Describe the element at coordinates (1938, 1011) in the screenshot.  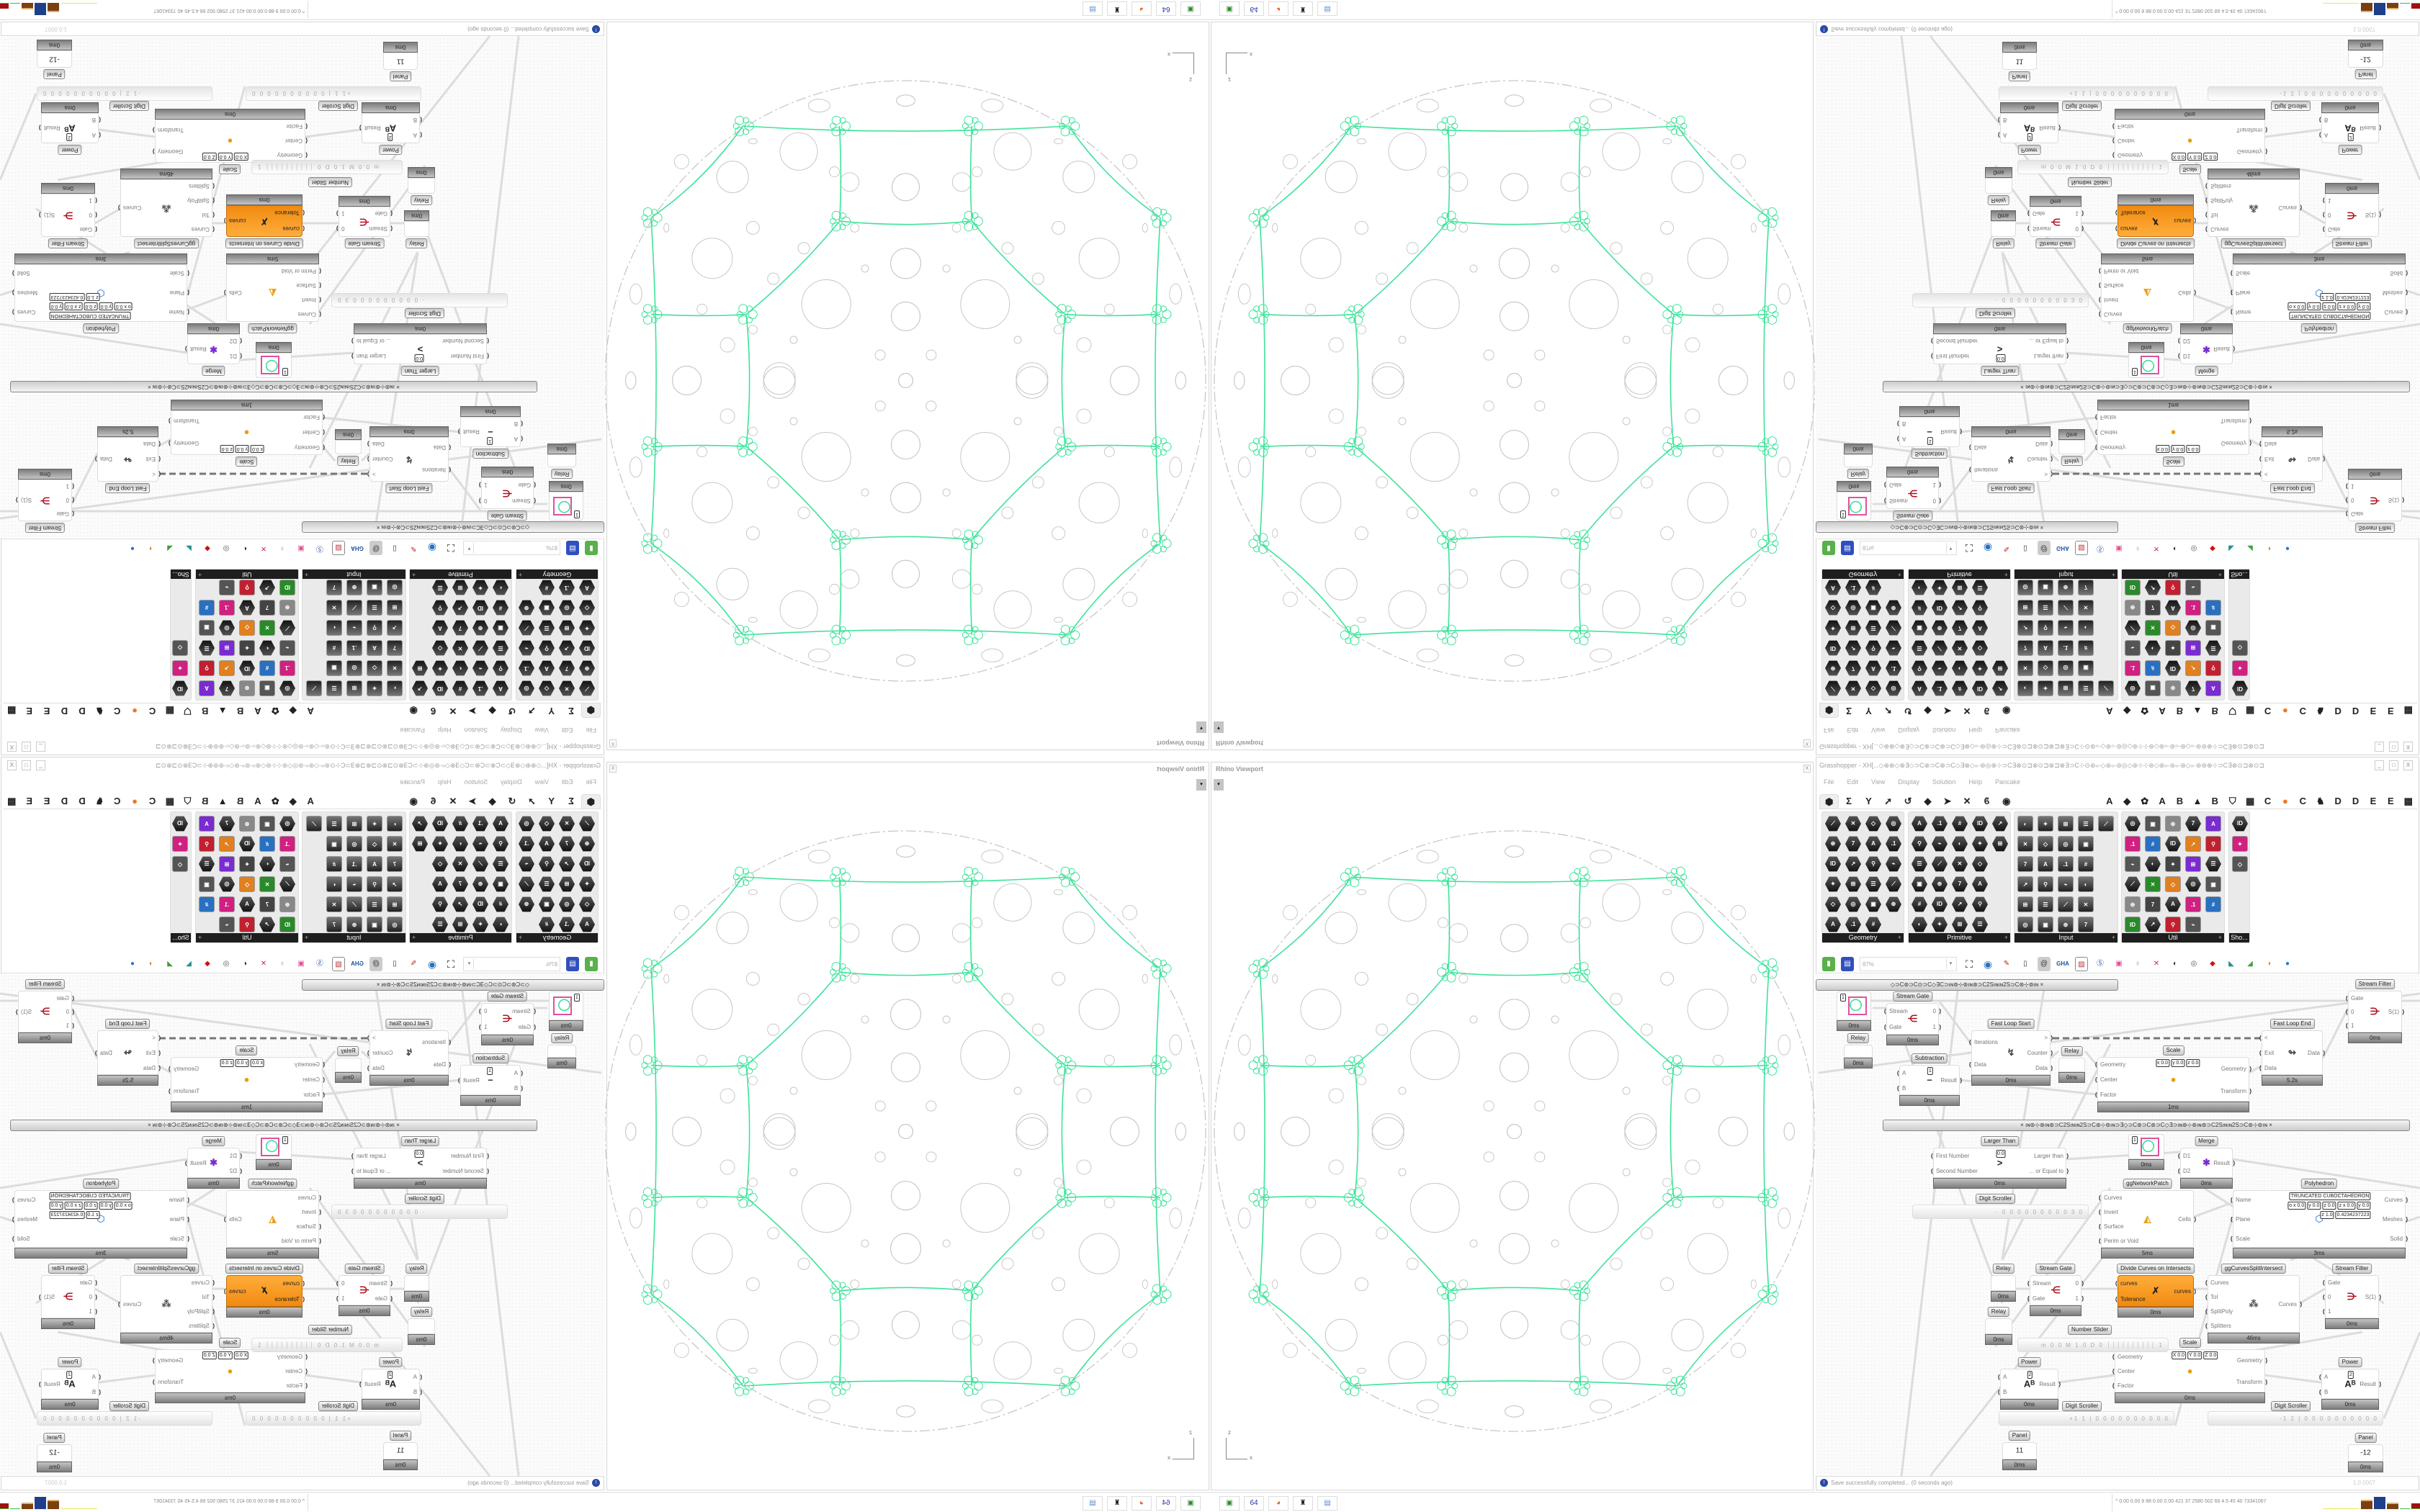
I see `output-port: 0` at that location.